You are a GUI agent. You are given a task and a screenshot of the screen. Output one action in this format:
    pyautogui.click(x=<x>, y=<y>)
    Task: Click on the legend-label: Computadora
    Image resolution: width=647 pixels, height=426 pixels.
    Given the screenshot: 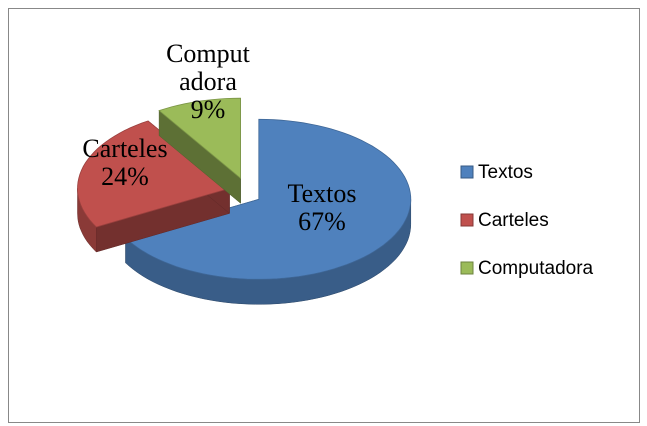 What is the action you would take?
    pyautogui.click(x=536, y=268)
    